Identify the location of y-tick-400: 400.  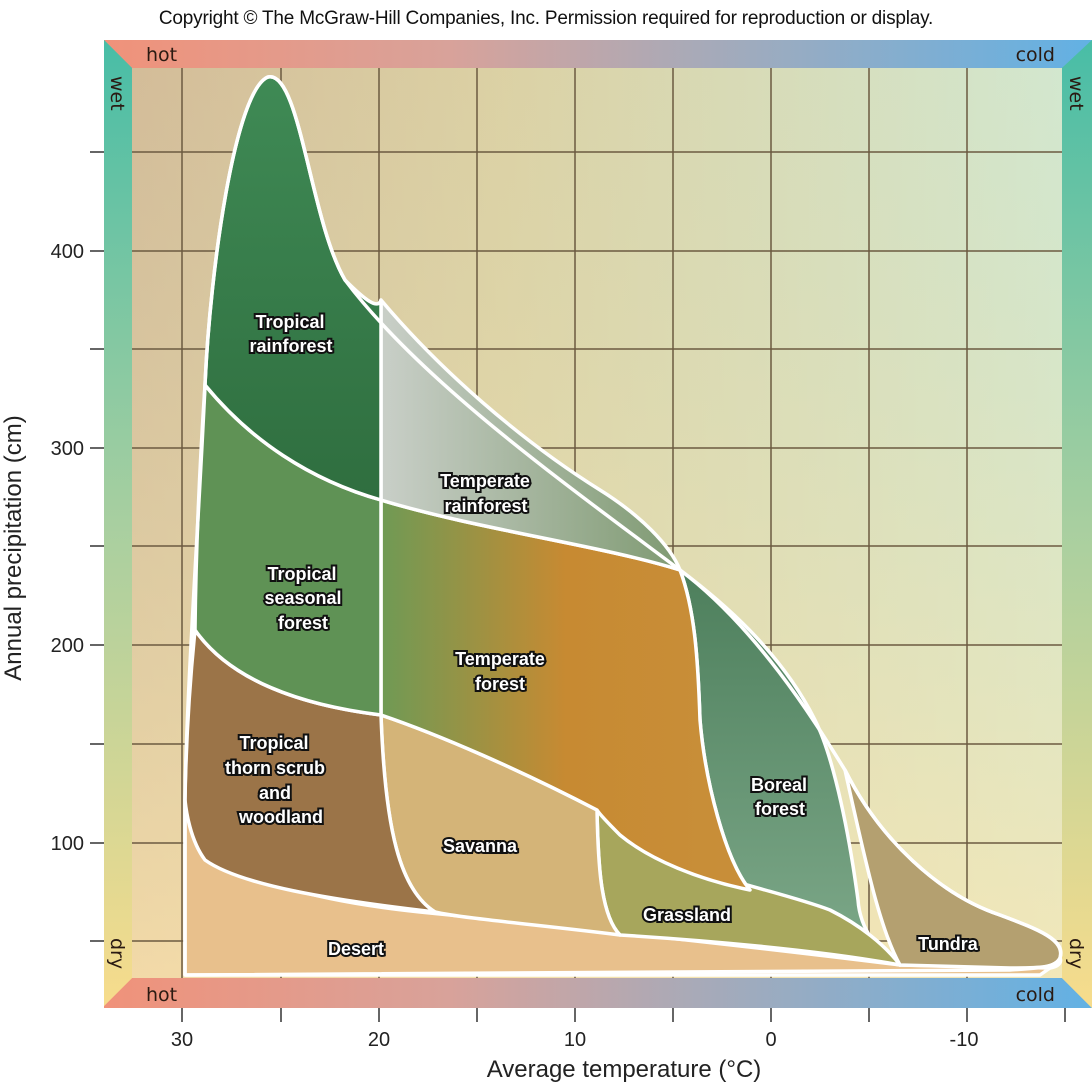
(67, 252).